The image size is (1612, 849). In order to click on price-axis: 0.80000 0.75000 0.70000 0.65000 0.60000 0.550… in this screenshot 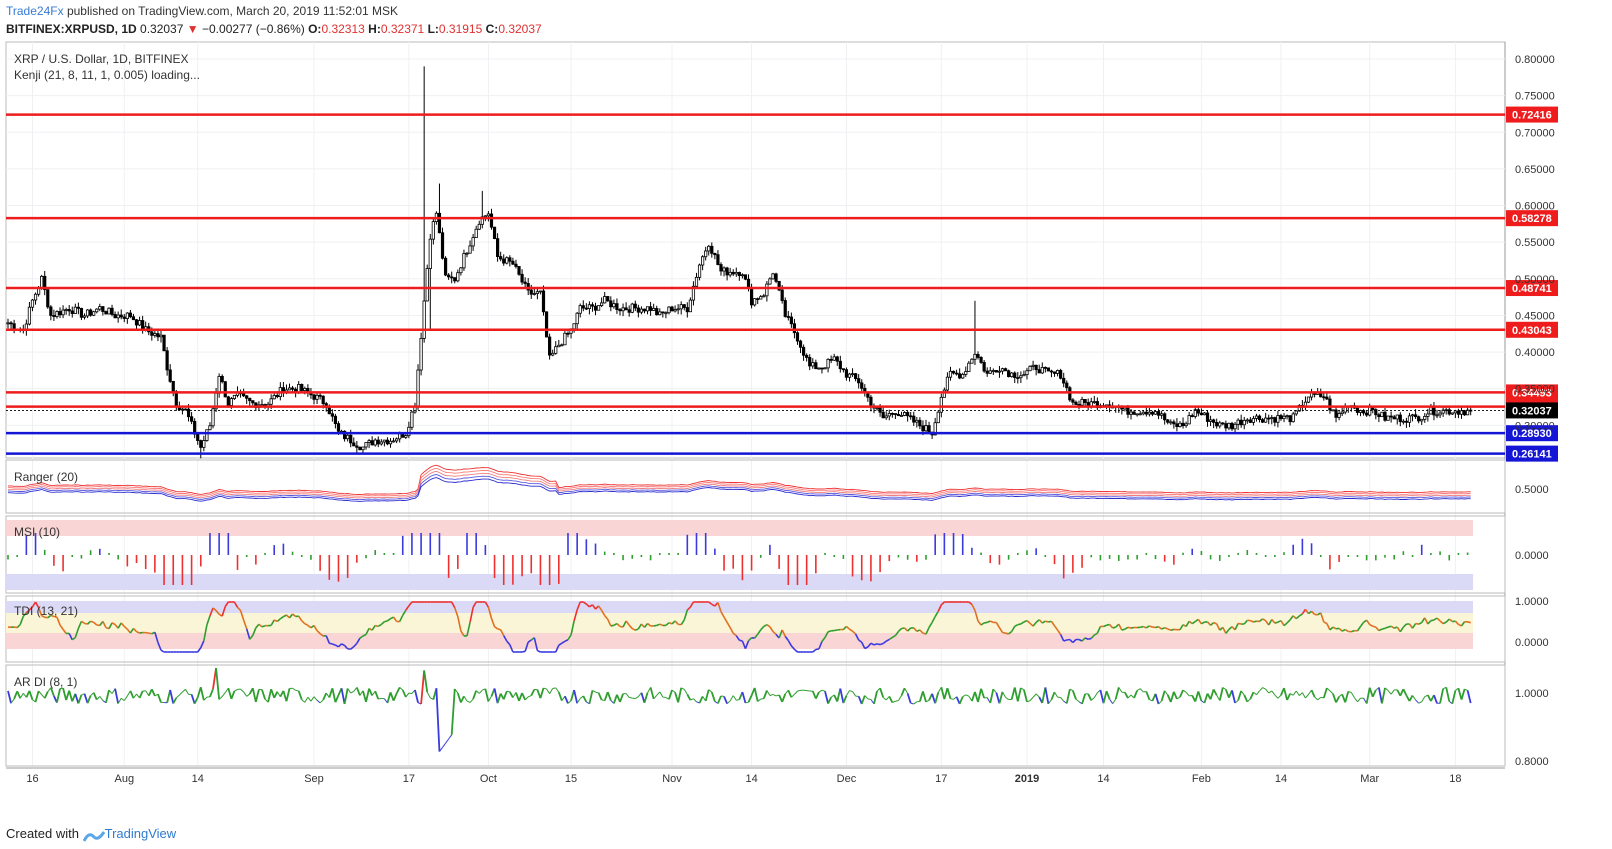, I will do `click(1535, 243)`.